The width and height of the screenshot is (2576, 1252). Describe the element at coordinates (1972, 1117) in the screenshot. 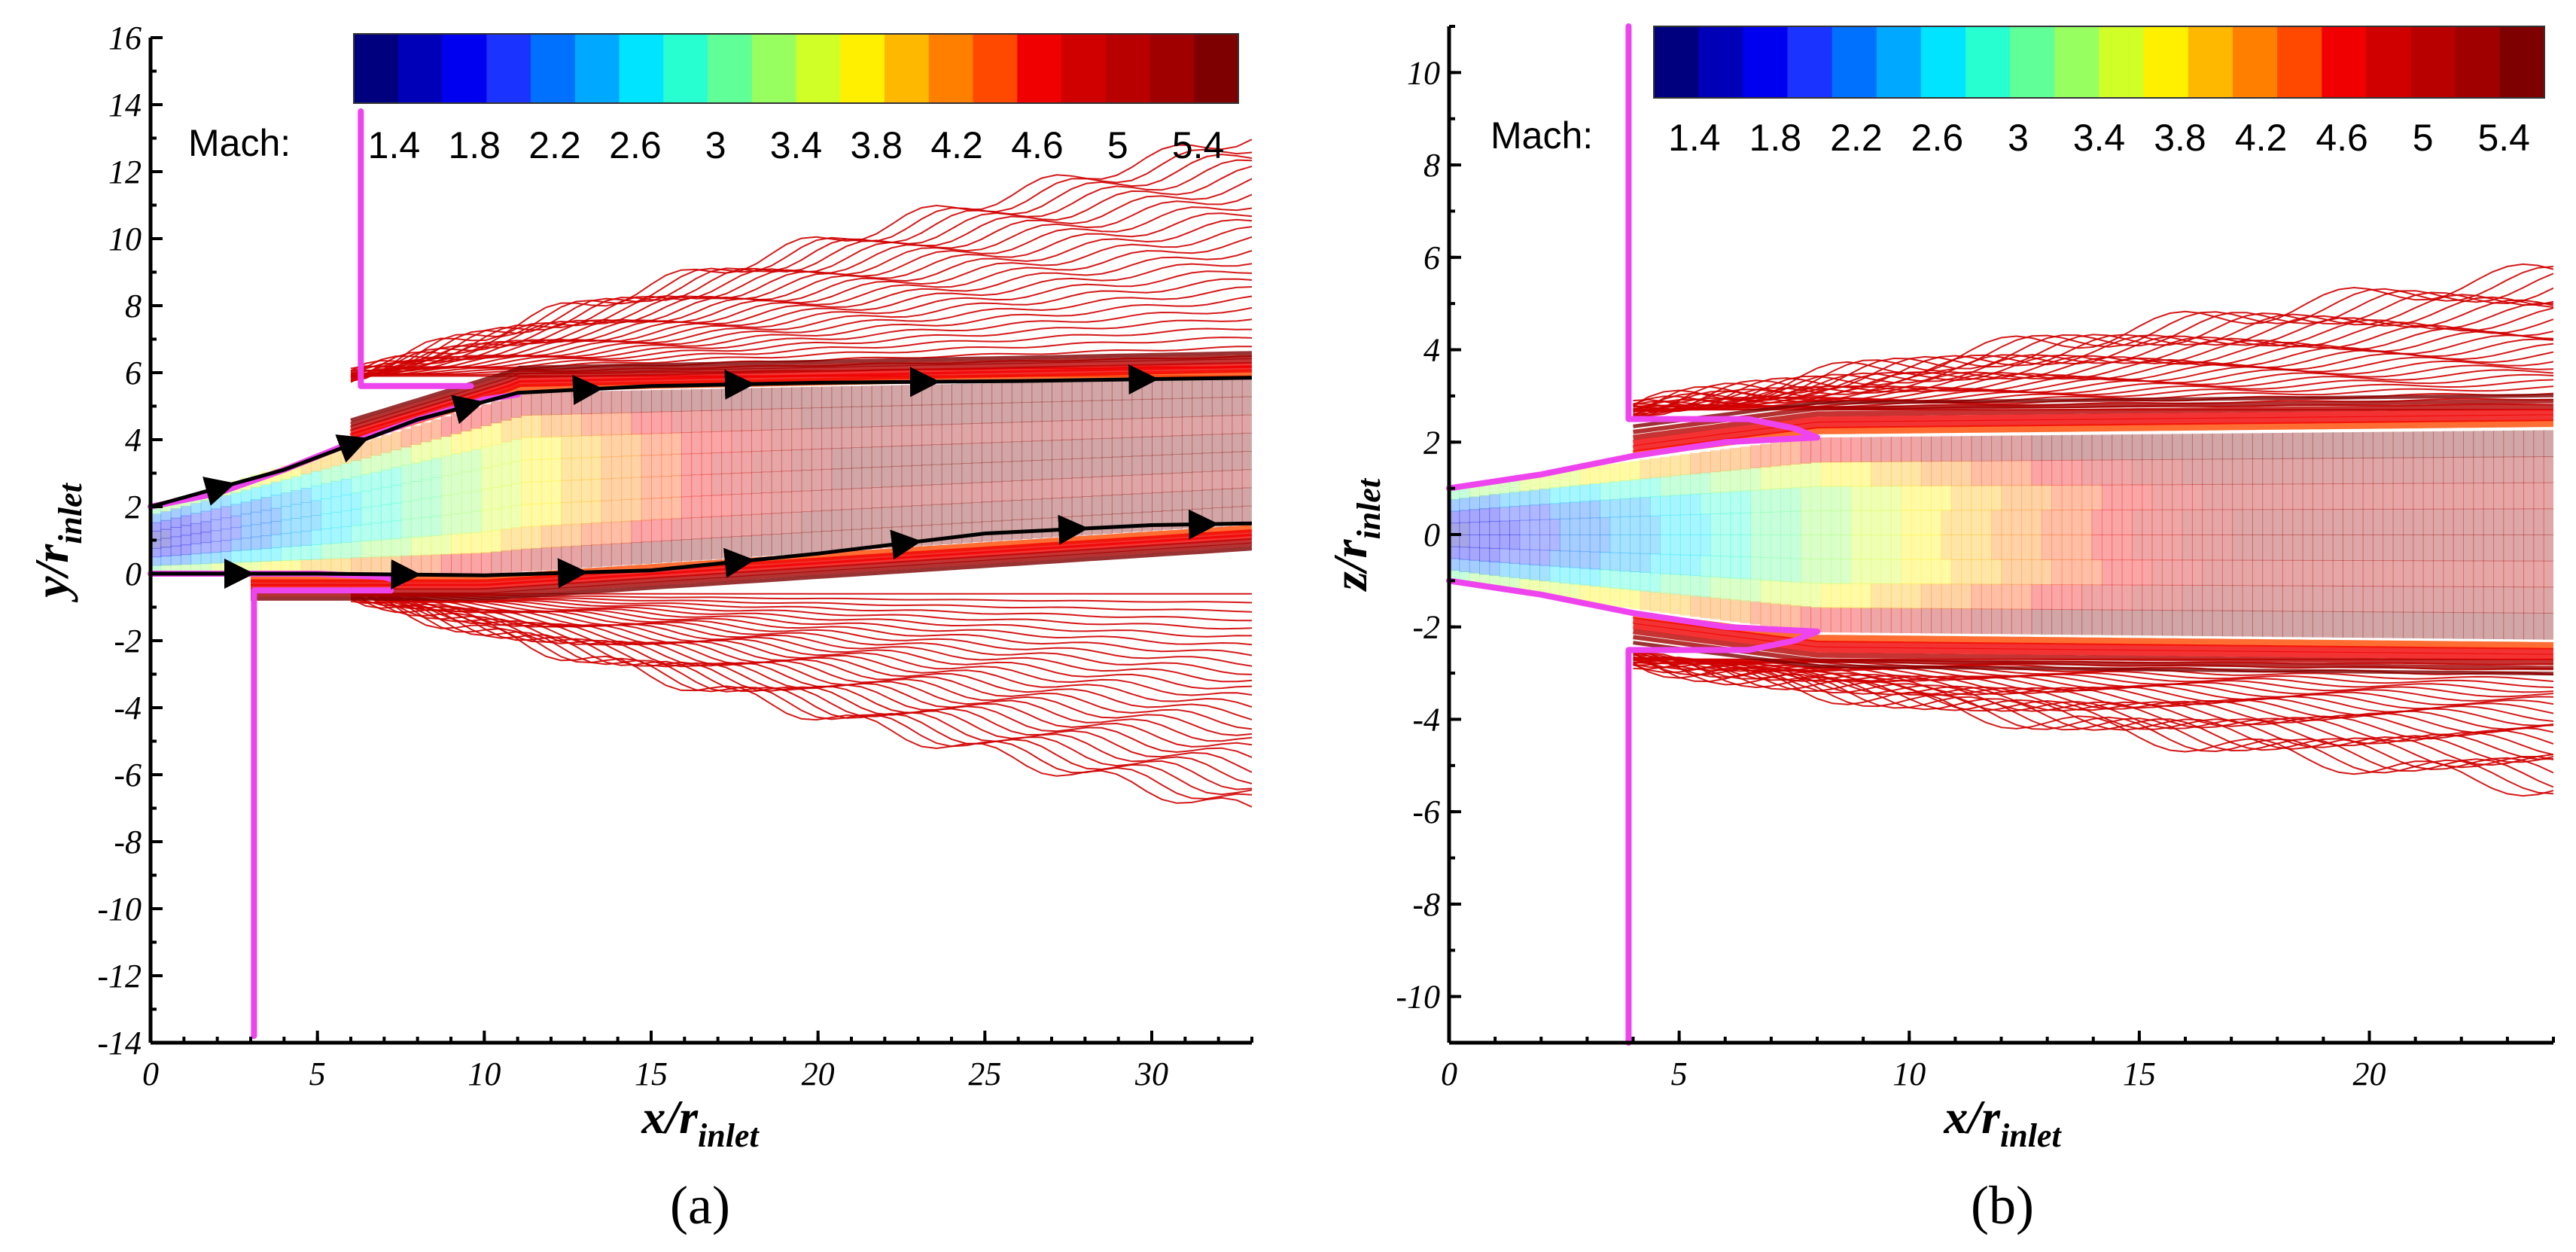

I see `x-axis-title-main: x/r` at that location.